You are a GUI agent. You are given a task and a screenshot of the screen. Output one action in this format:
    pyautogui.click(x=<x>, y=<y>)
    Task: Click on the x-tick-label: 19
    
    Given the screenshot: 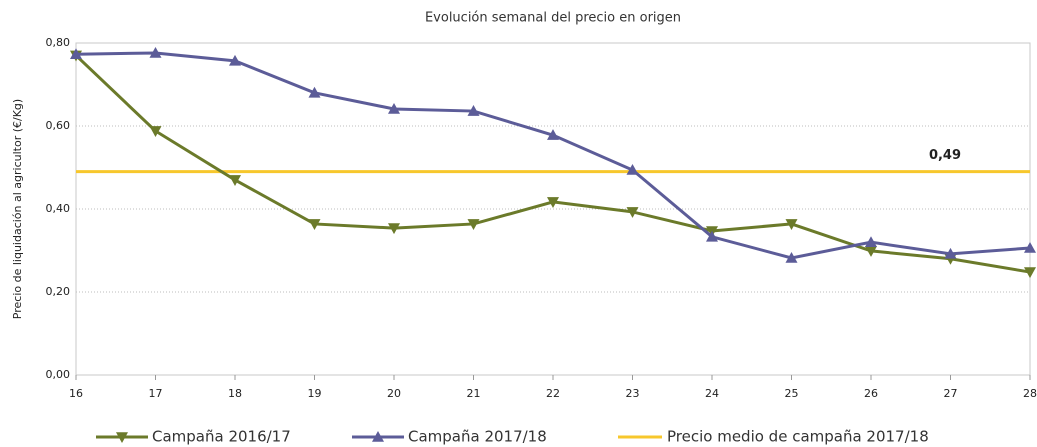 What is the action you would take?
    pyautogui.click(x=315, y=393)
    